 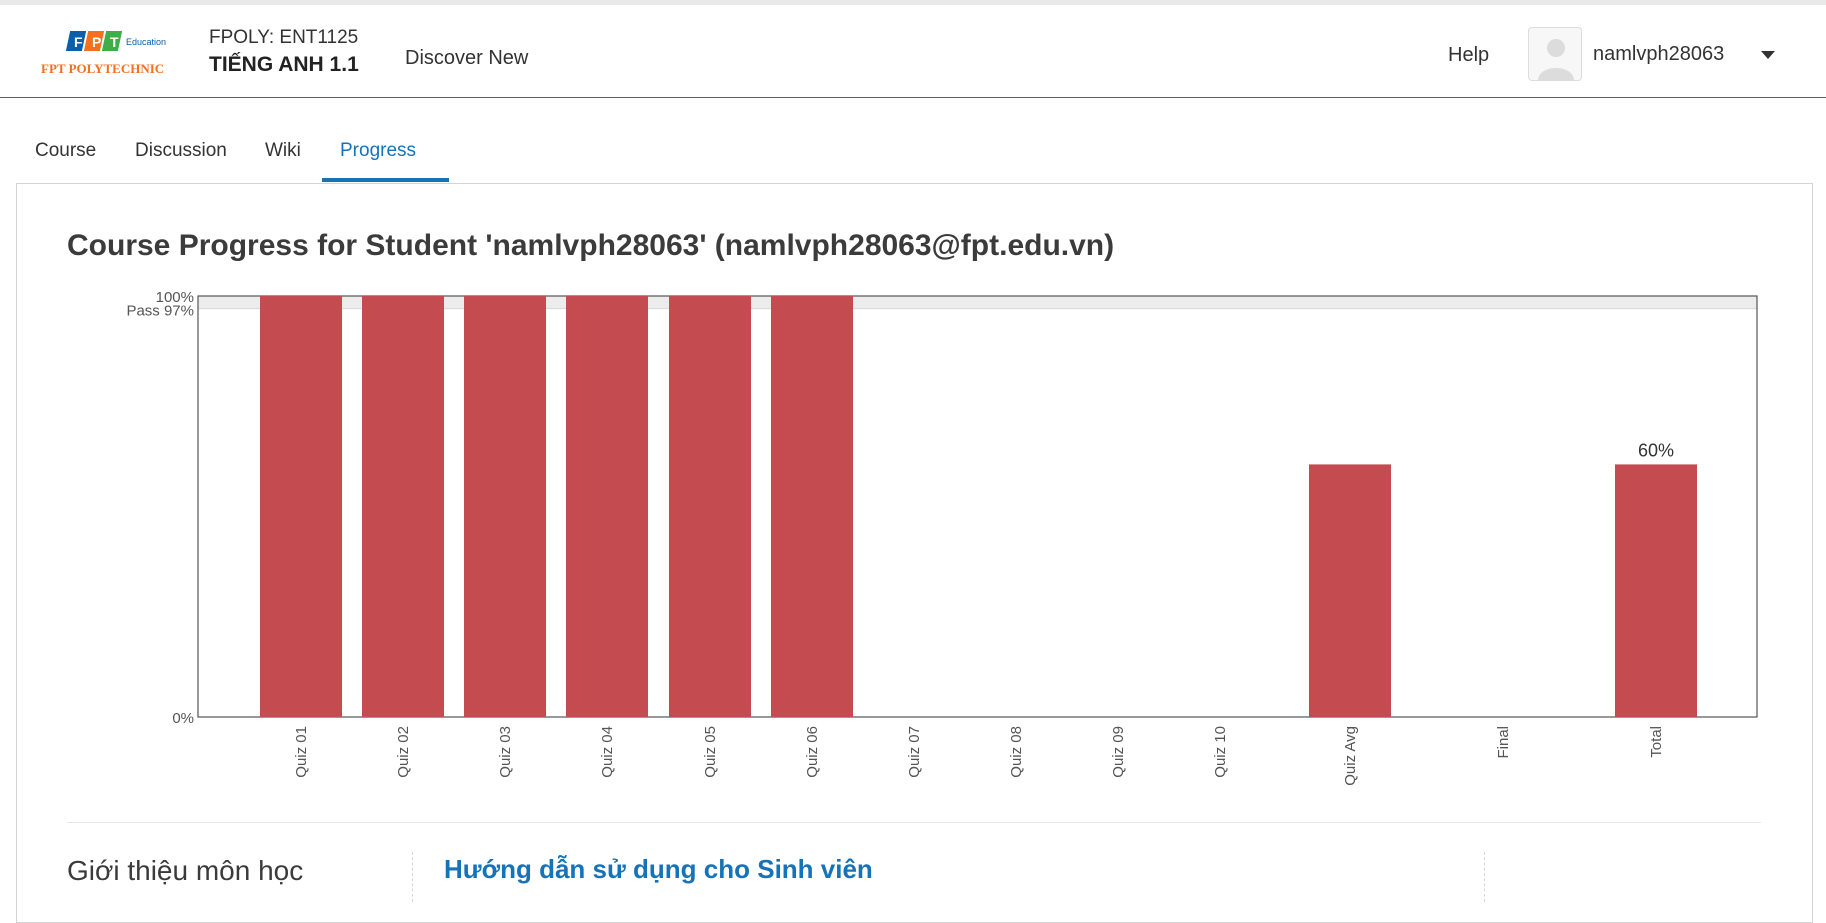 What do you see at coordinates (385, 151) in the screenshot?
I see `tab-progress: Progress` at bounding box center [385, 151].